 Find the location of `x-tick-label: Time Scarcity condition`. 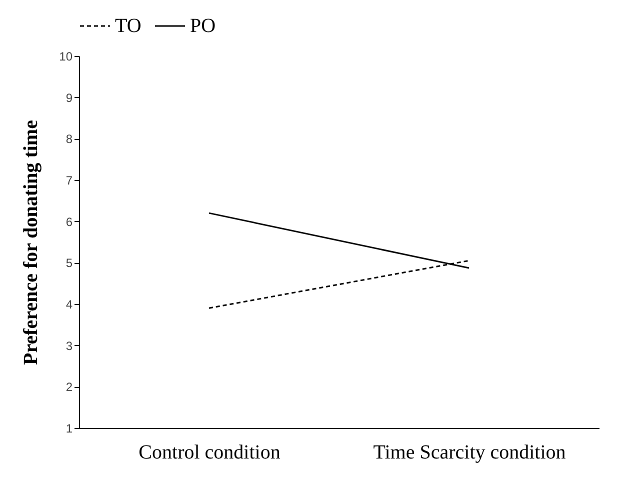

x-tick-label: Time Scarcity condition is located at coordinates (469, 453).